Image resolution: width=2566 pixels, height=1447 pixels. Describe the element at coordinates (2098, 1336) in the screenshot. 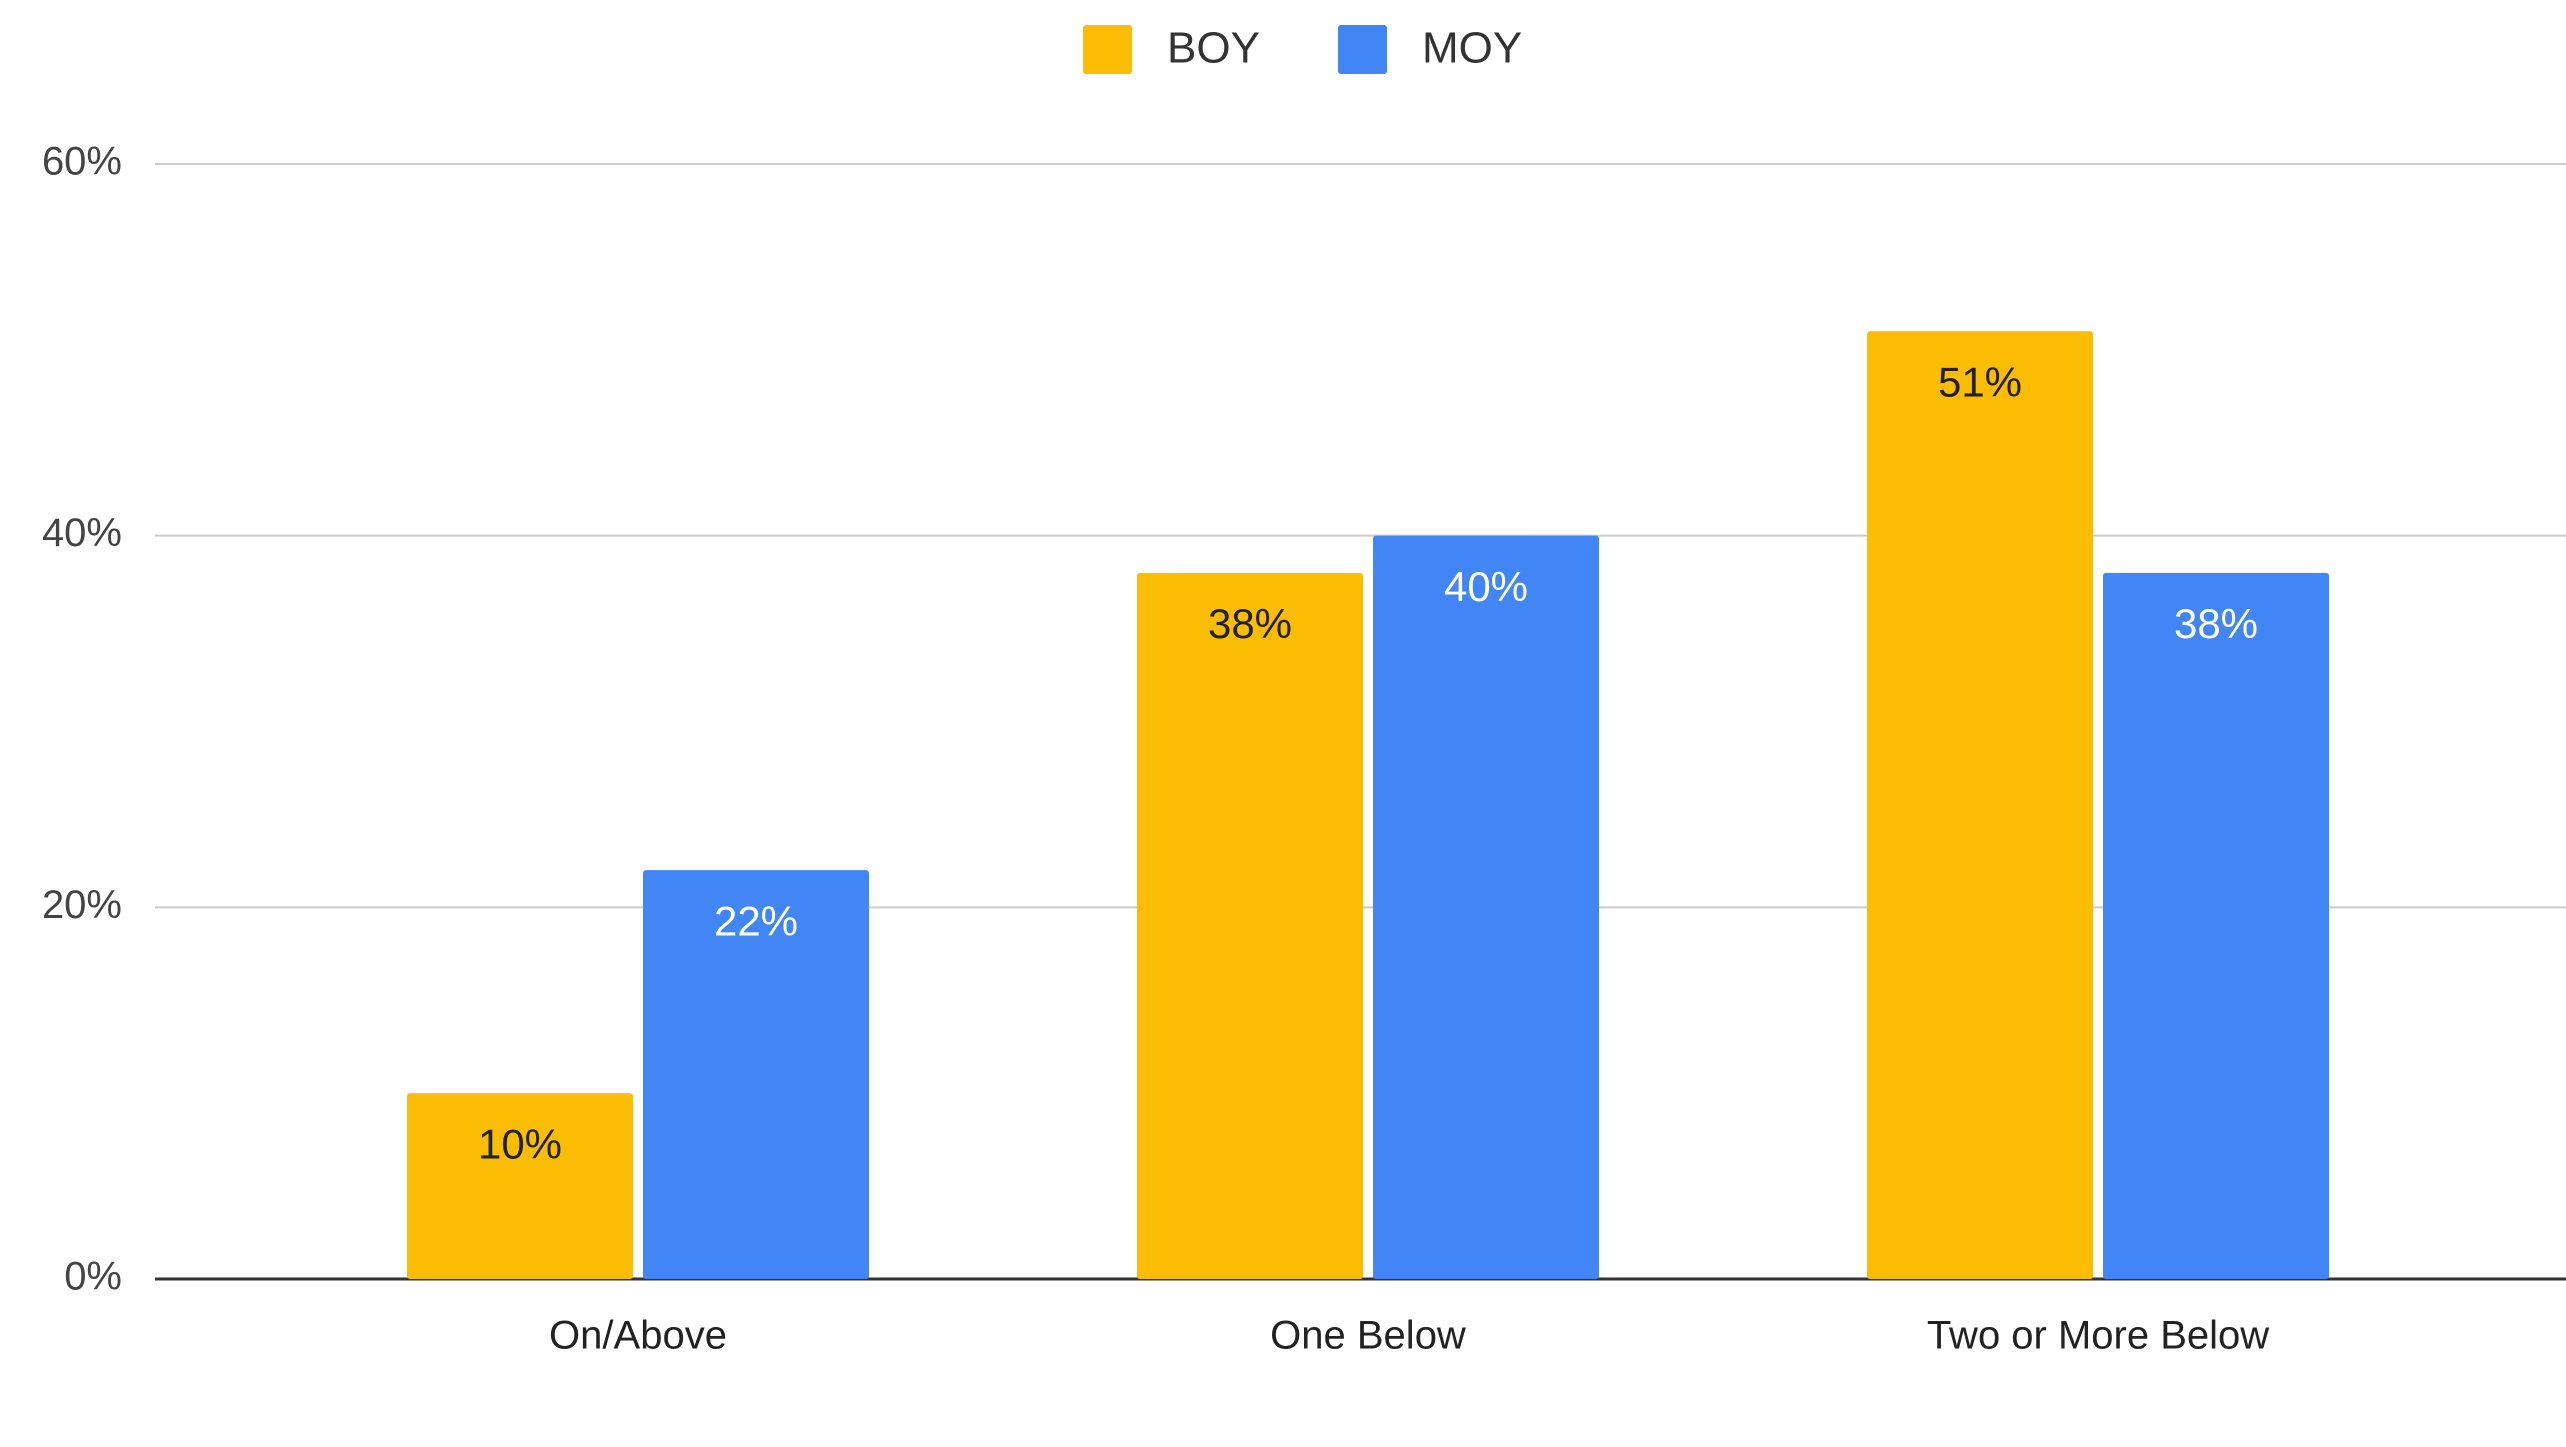

I see `x-tick-label: Two or More Below` at that location.